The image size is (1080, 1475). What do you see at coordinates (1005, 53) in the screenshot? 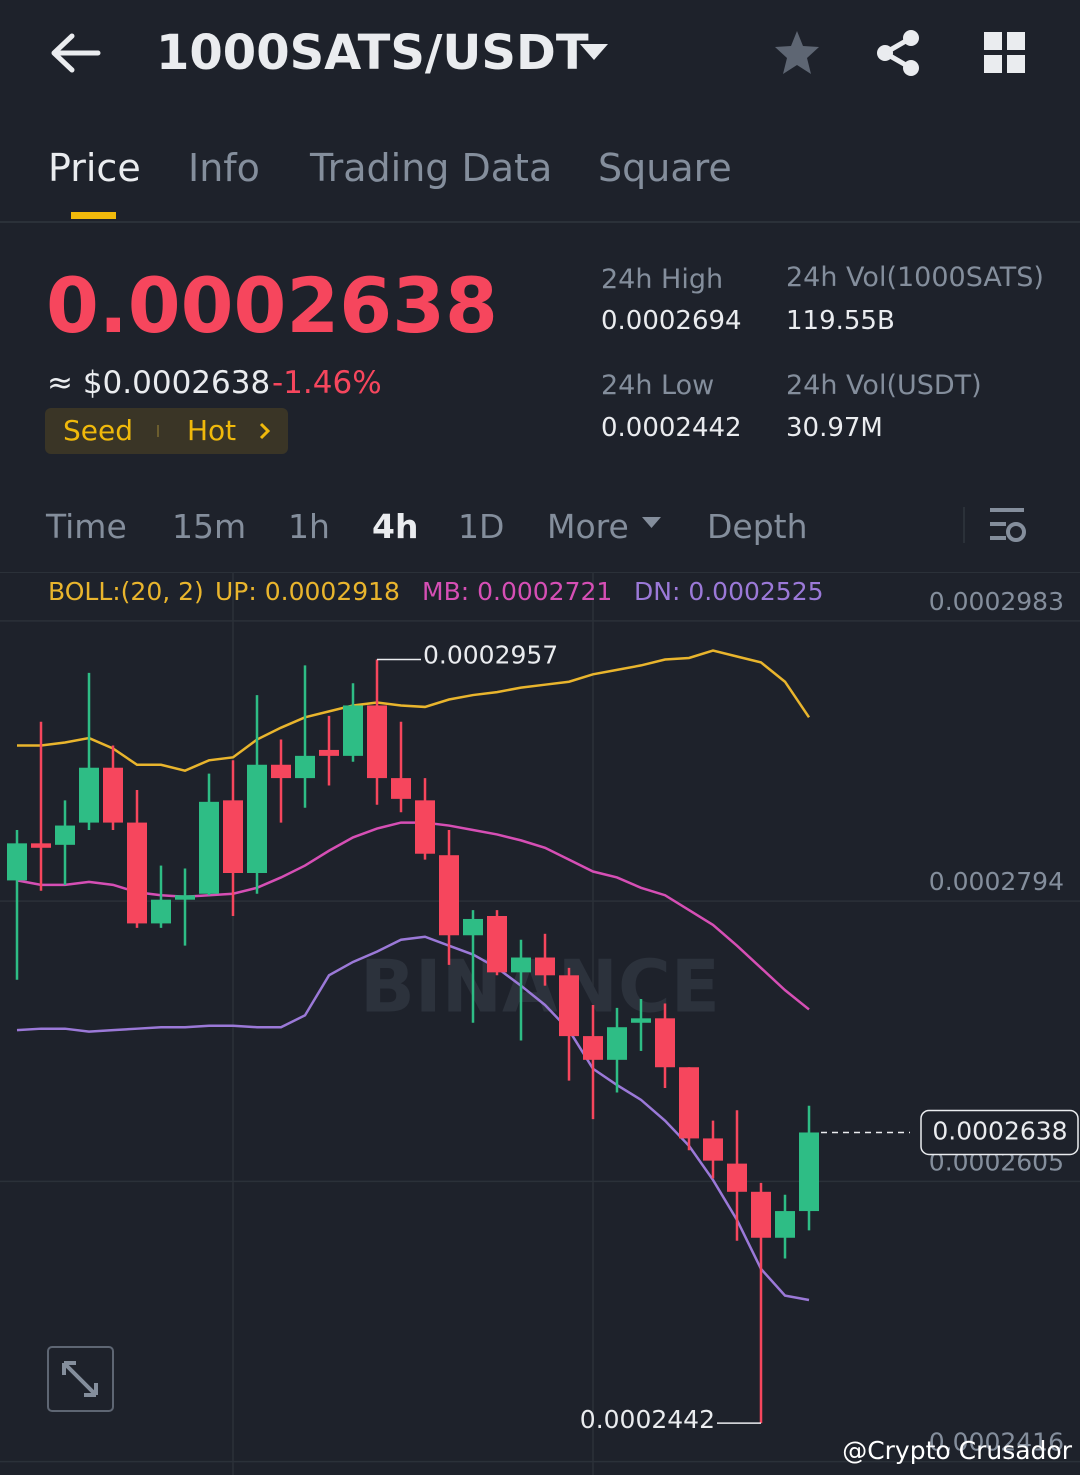
I see `layout-button` at bounding box center [1005, 53].